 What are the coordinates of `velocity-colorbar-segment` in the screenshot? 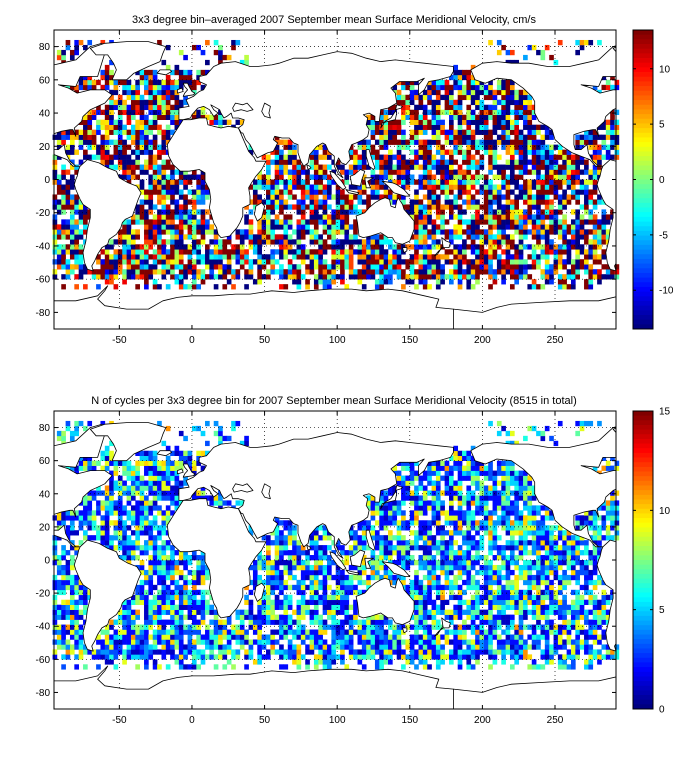 It's located at (643, 275).